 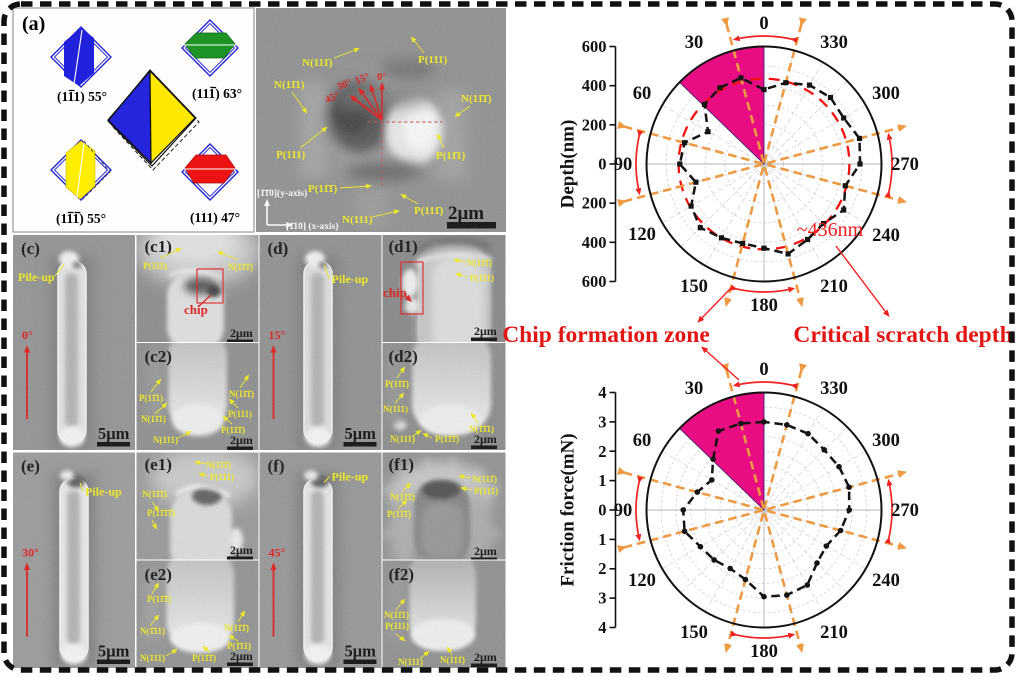 I want to click on svg-text: (a), so click(x=33, y=24).